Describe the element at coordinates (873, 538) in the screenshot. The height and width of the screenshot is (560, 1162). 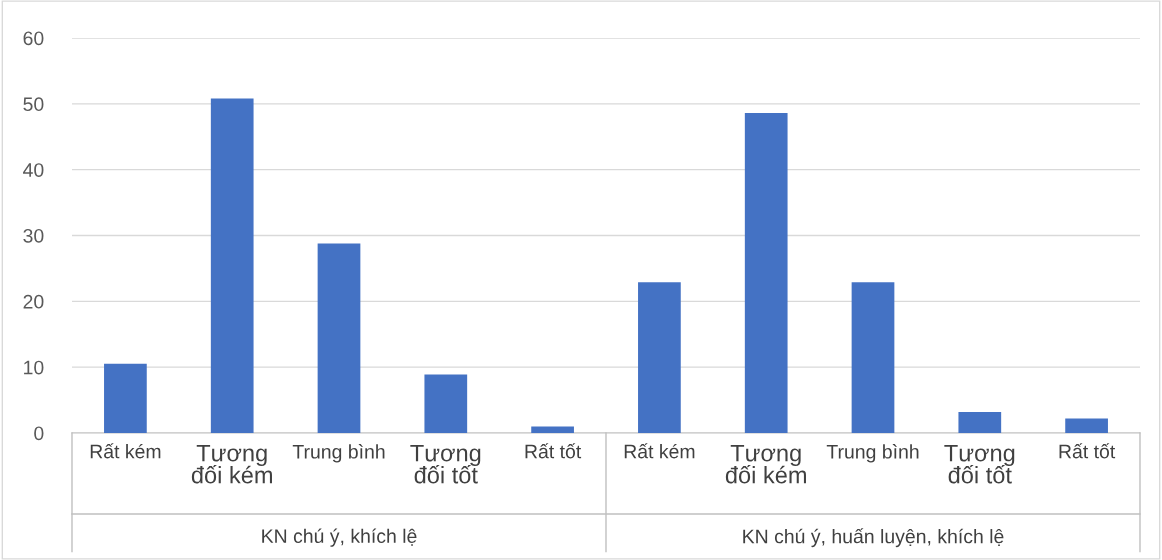
I see `text: KN chú ý, huấn luyện, khích lệ` at that location.